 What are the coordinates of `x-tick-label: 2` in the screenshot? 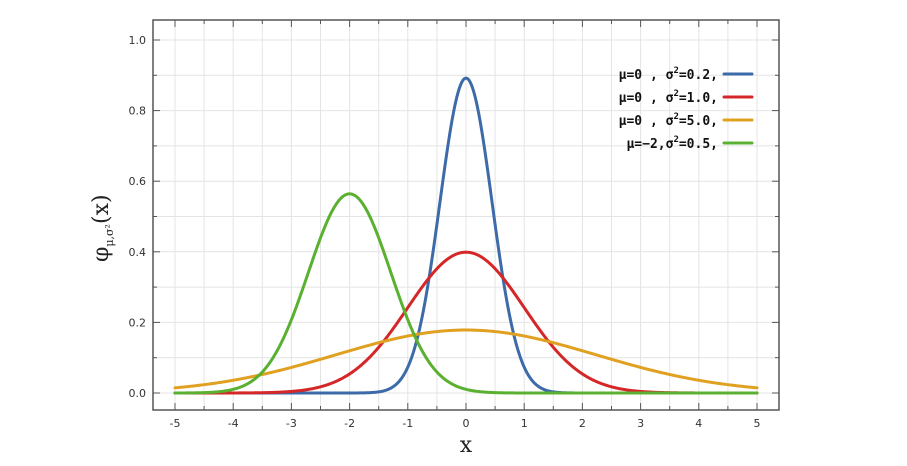 It's located at (582, 423).